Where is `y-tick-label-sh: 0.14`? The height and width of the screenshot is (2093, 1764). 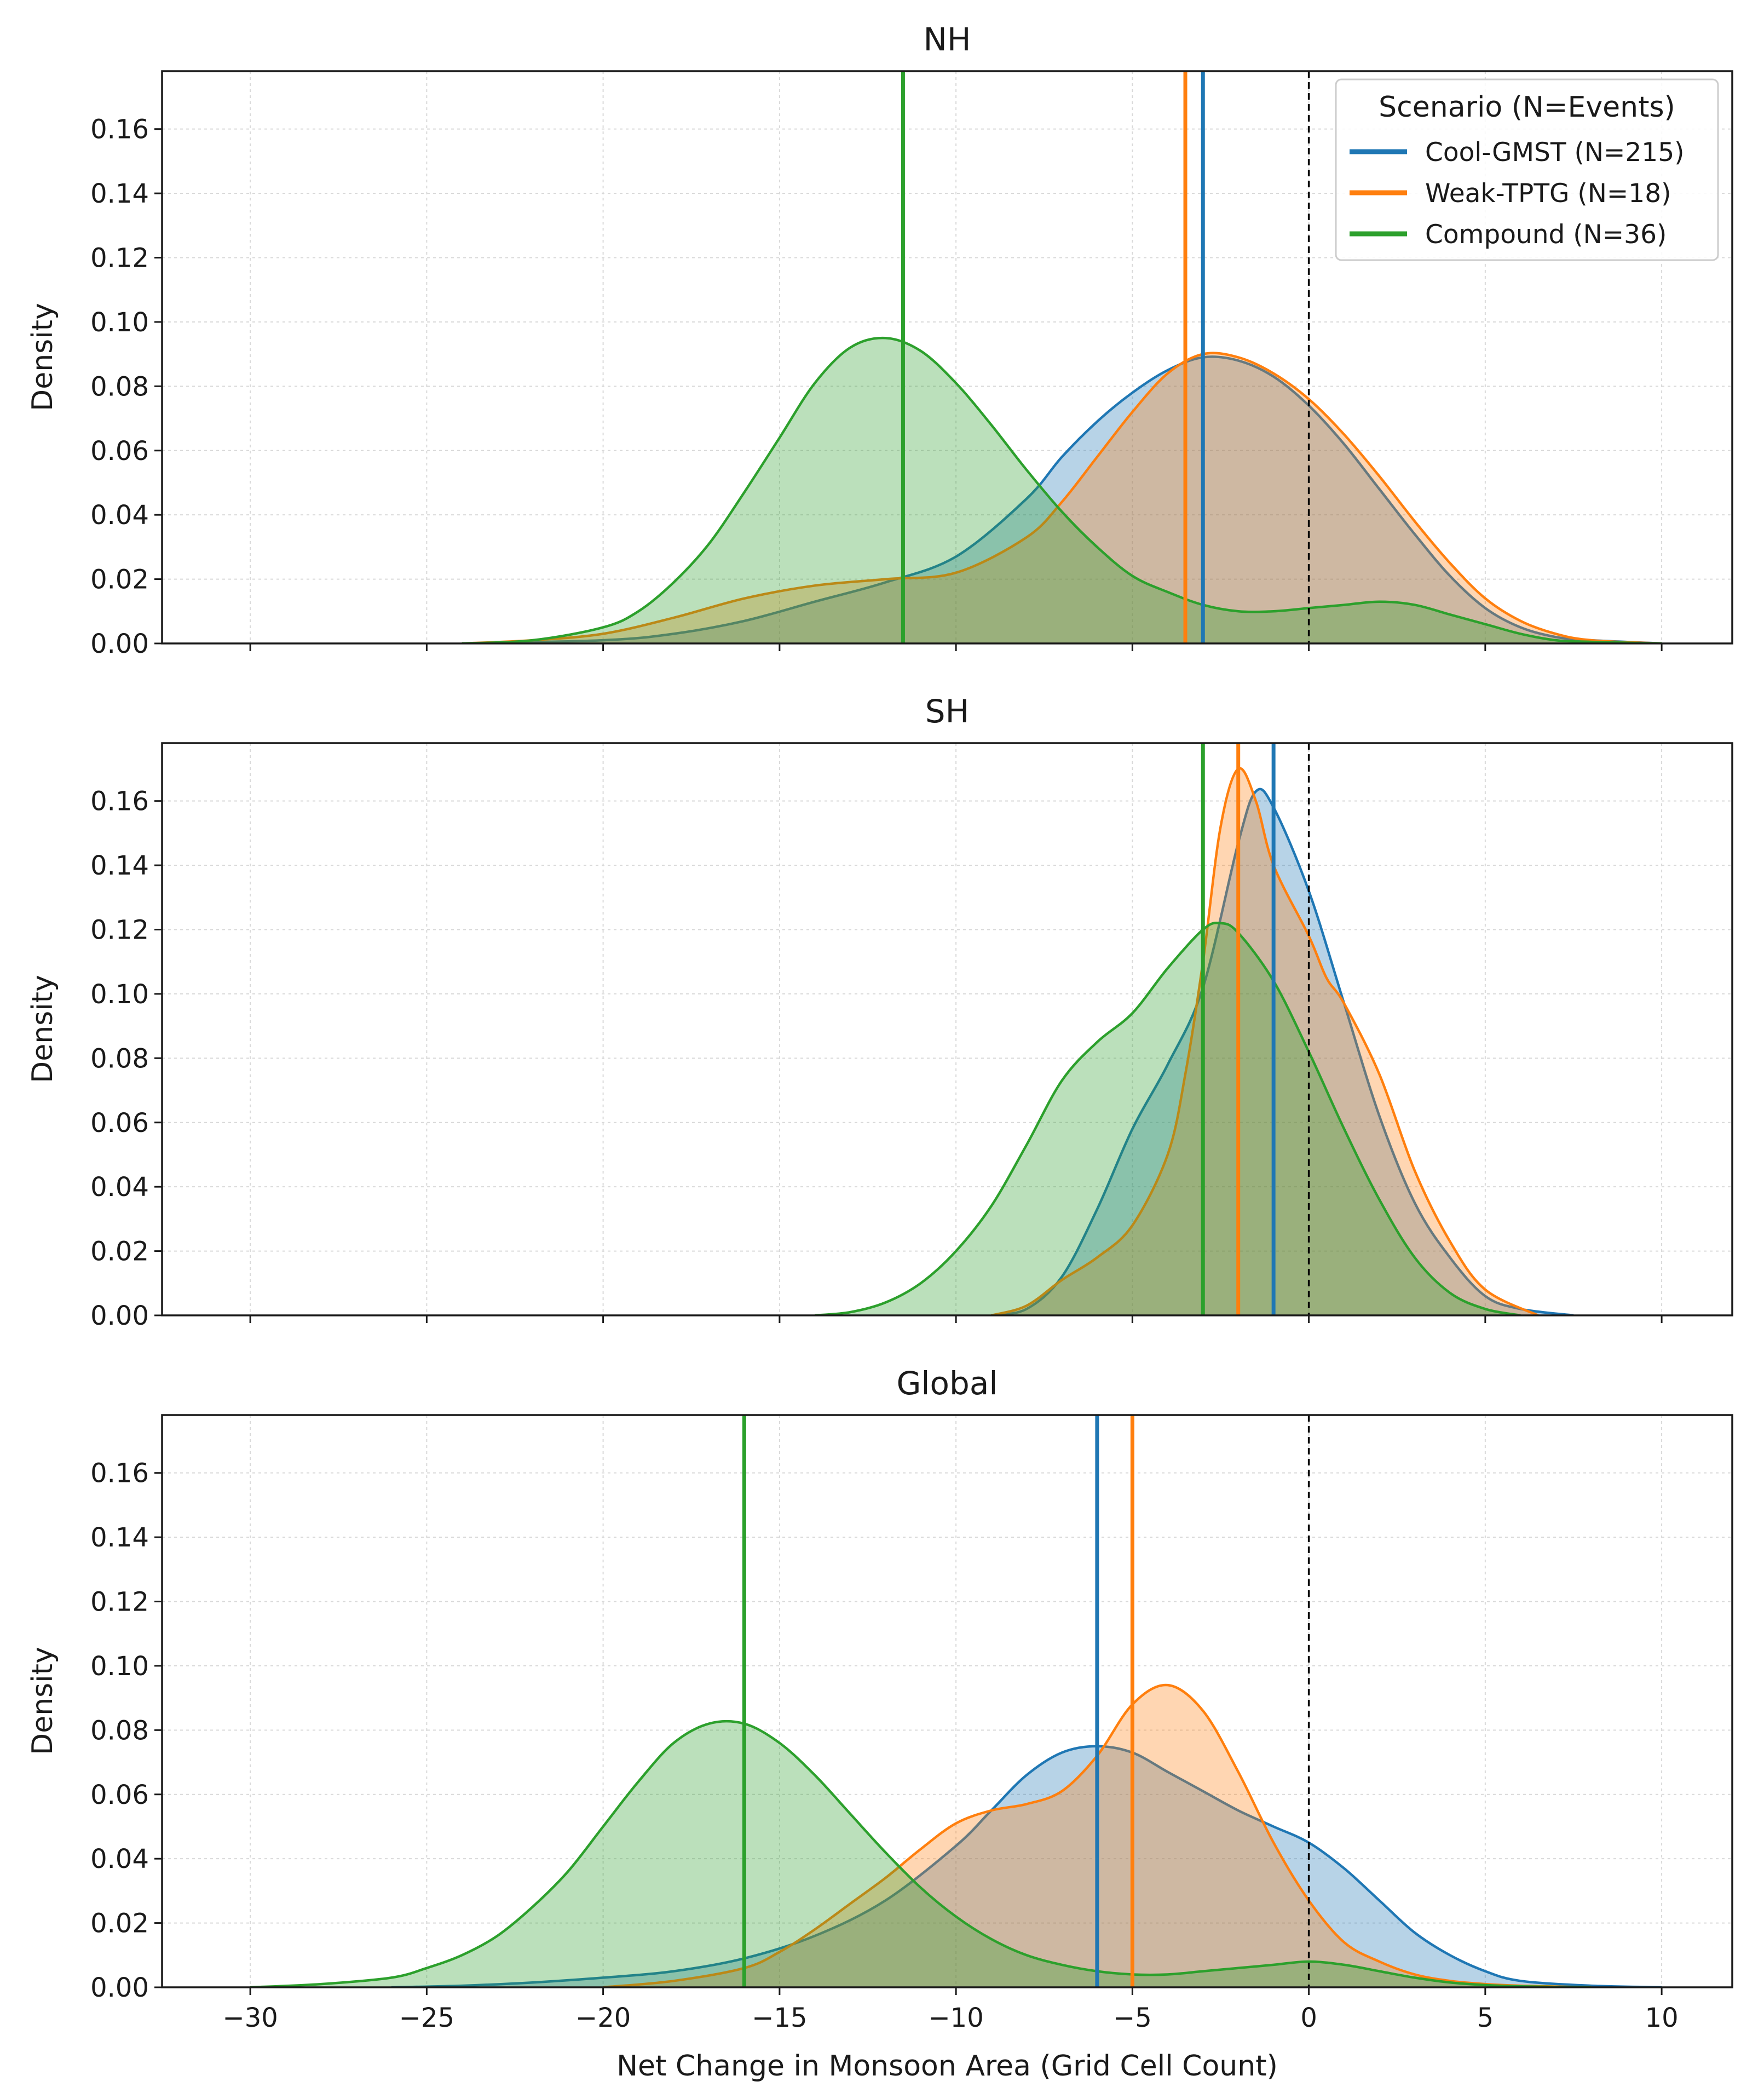
y-tick-label-sh: 0.14 is located at coordinates (119, 865).